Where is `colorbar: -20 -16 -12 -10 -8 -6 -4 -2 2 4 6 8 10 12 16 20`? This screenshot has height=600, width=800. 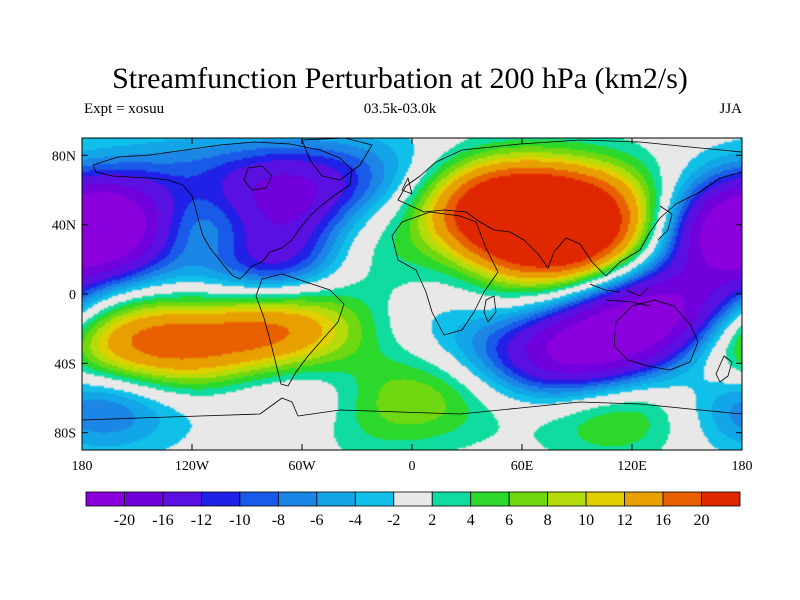
colorbar: -20 -16 -12 -10 -8 -6 -4 -2 2 4 6 8 10 12 16 20 is located at coordinates (413, 510).